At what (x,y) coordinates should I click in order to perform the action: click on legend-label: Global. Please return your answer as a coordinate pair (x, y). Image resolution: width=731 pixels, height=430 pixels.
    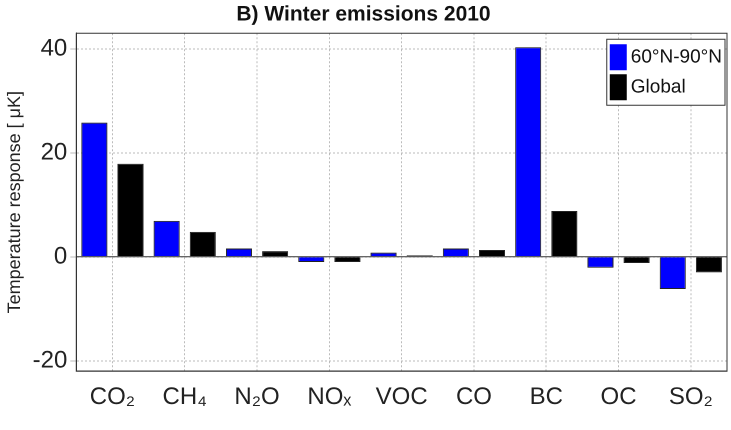
    Looking at the image, I should click on (658, 87).